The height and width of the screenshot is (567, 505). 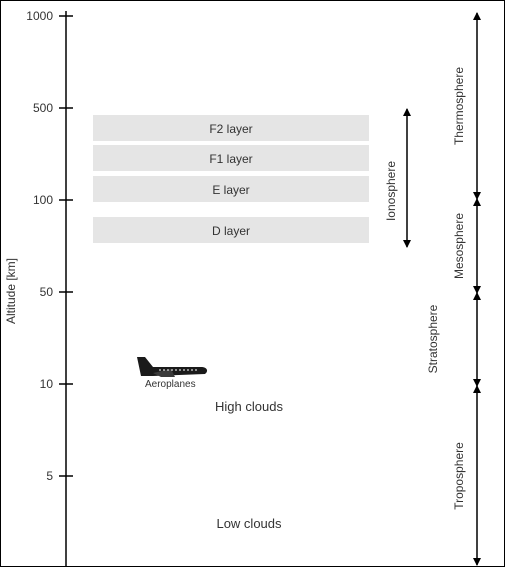 What do you see at coordinates (391, 191) in the screenshot?
I see `ionosphere-label: Ionosphere` at bounding box center [391, 191].